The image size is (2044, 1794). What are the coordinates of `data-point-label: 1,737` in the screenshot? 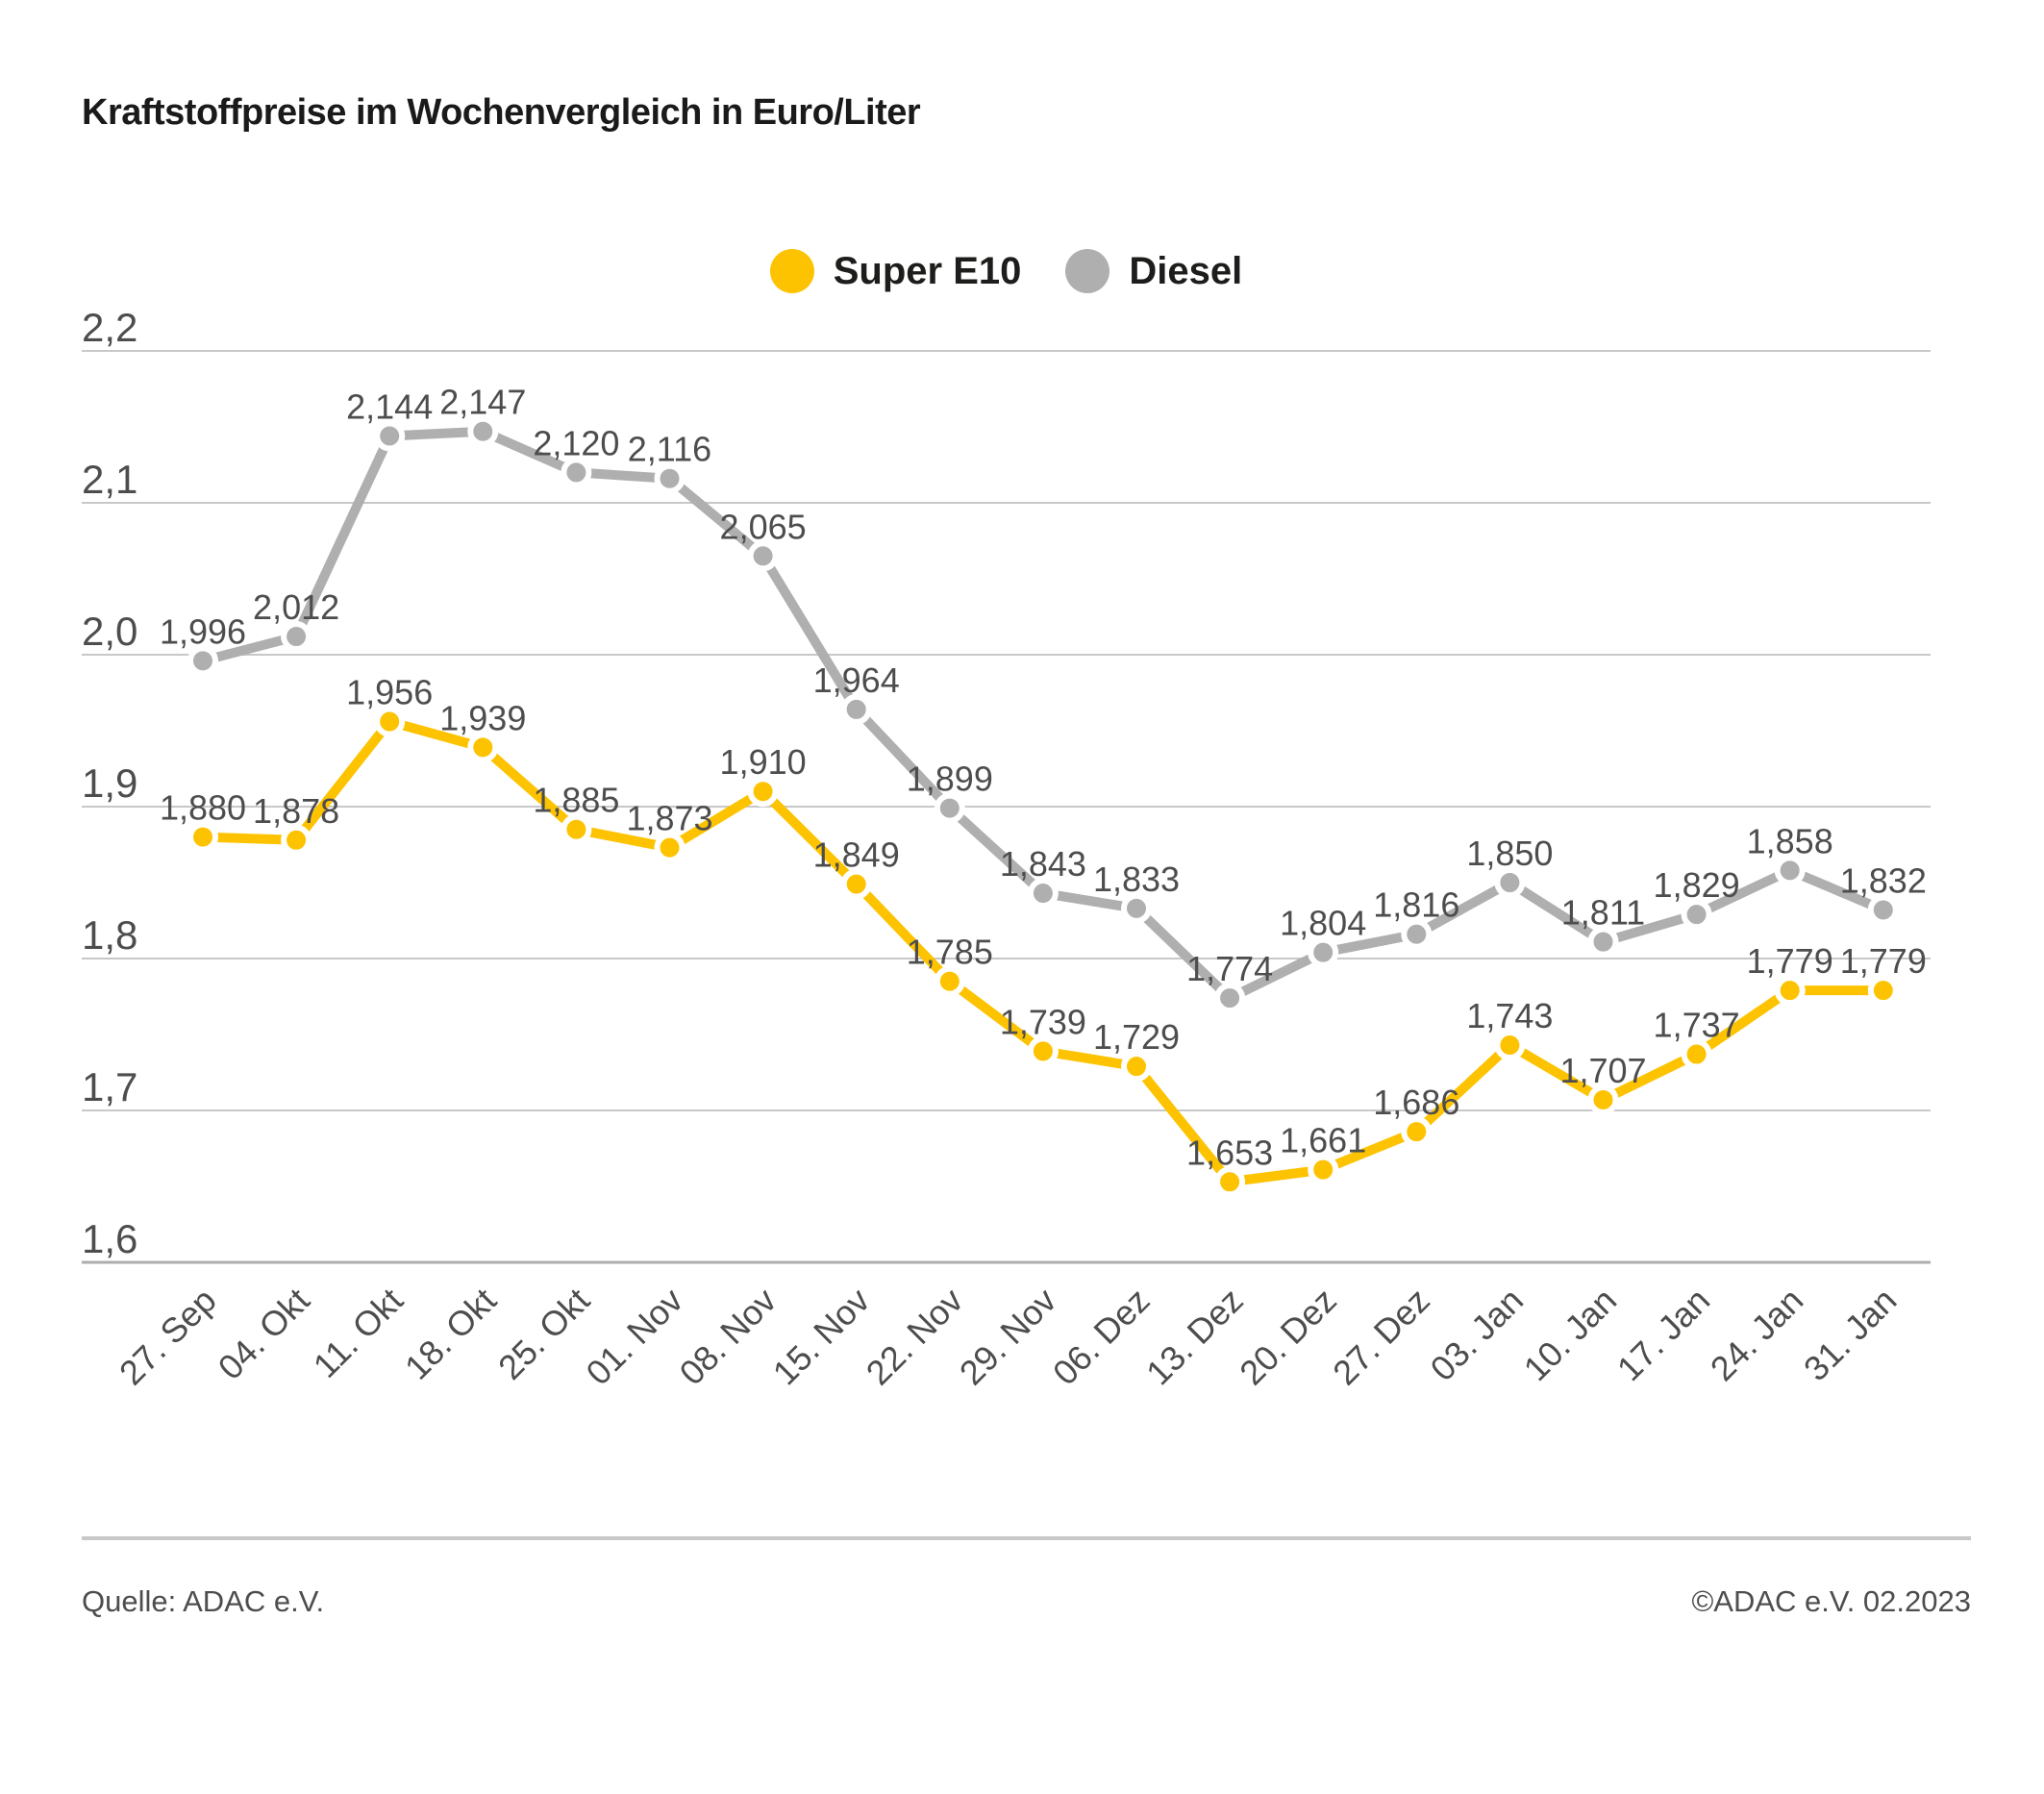 It's located at (1697, 1026).